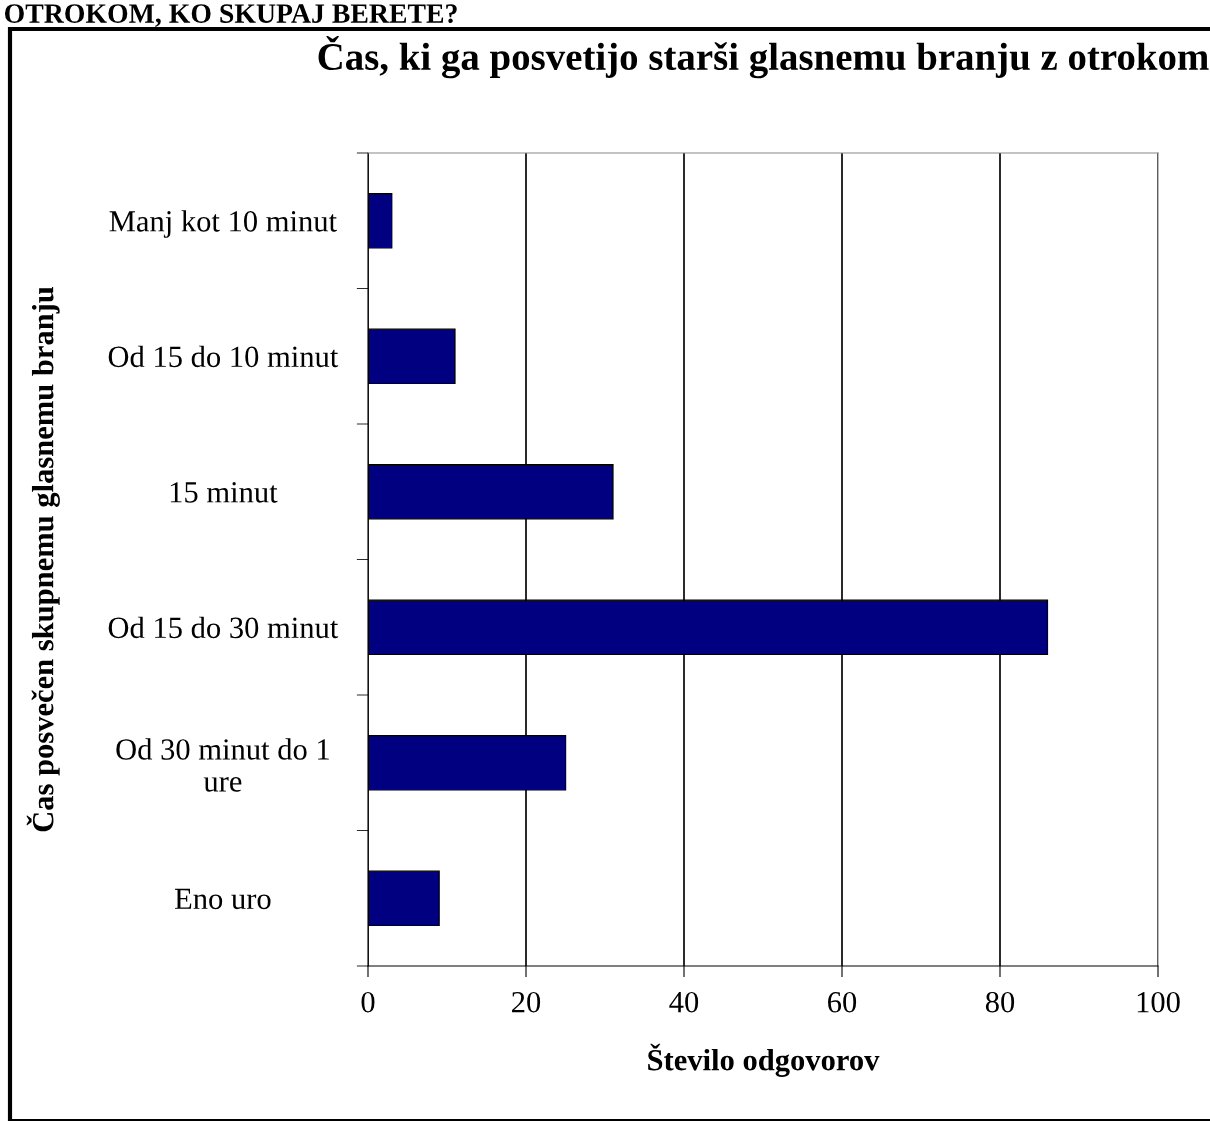  What do you see at coordinates (222, 899) in the screenshot?
I see `y-tick-label: Eno uro` at bounding box center [222, 899].